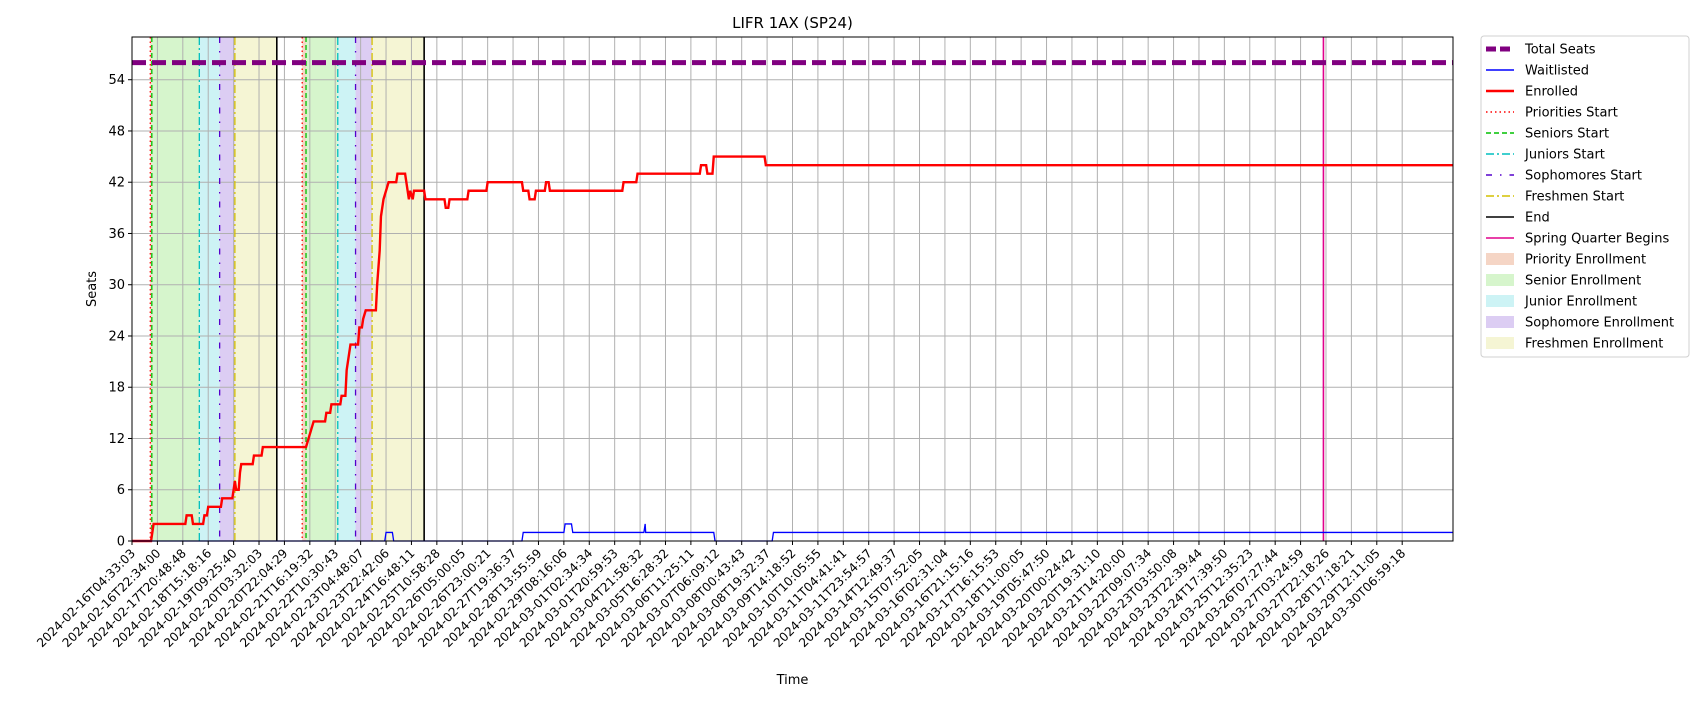  Describe the element at coordinates (1571, 113) in the screenshot. I see `legend-label: Priorities Start` at that location.